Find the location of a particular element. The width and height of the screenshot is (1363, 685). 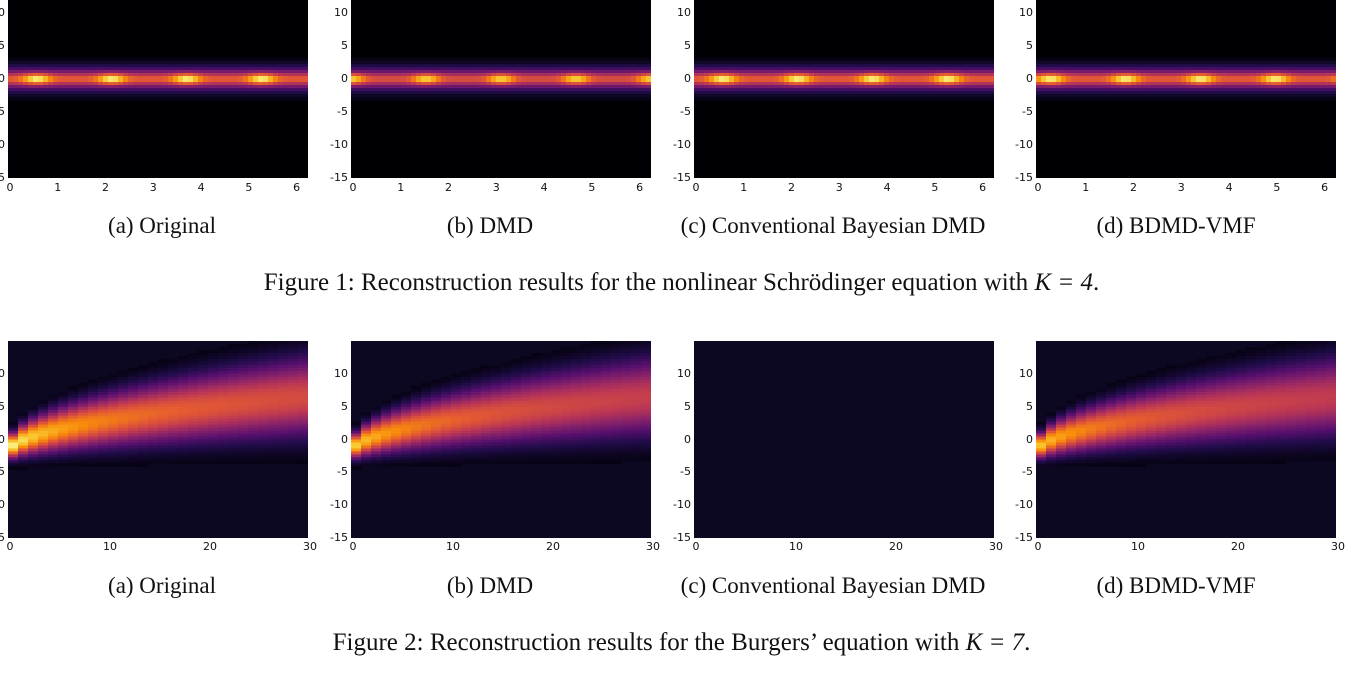

fig1-subcaption-original: (a) Original is located at coordinates (162, 225).